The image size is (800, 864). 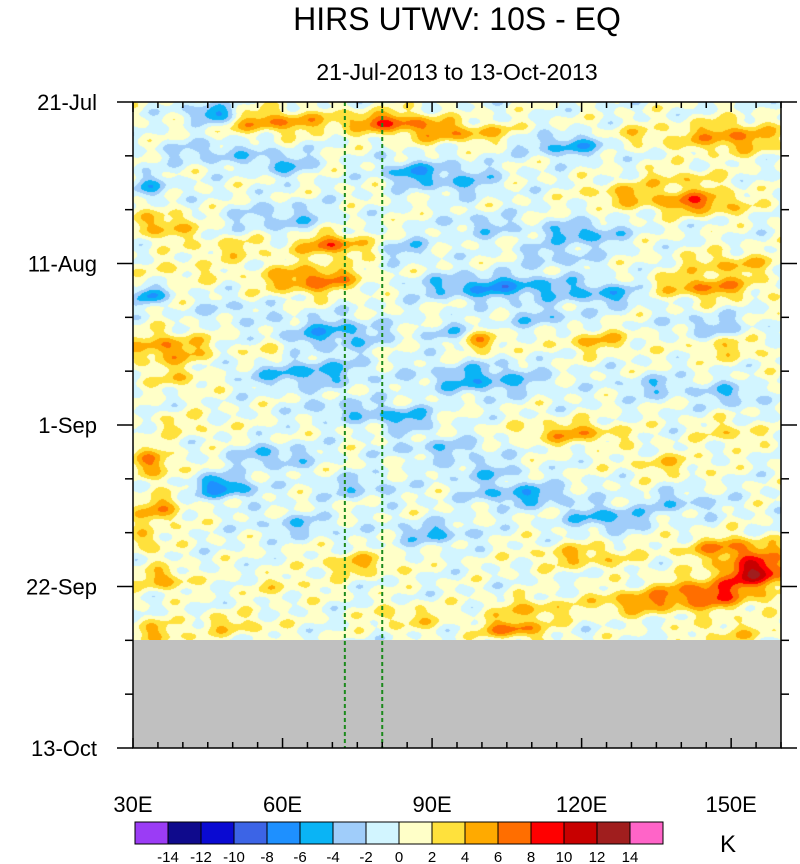 I want to click on colorbar-tick-label: 0, so click(x=399, y=856).